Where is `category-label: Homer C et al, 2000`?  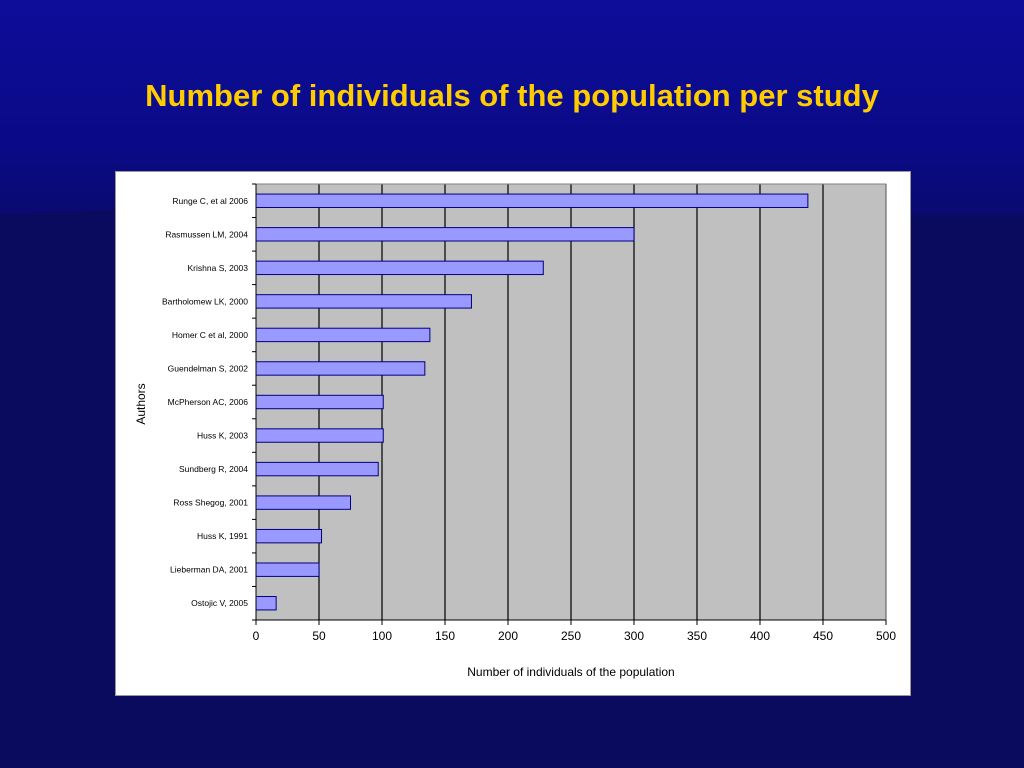
category-label: Homer C et al, 2000 is located at coordinates (210, 335).